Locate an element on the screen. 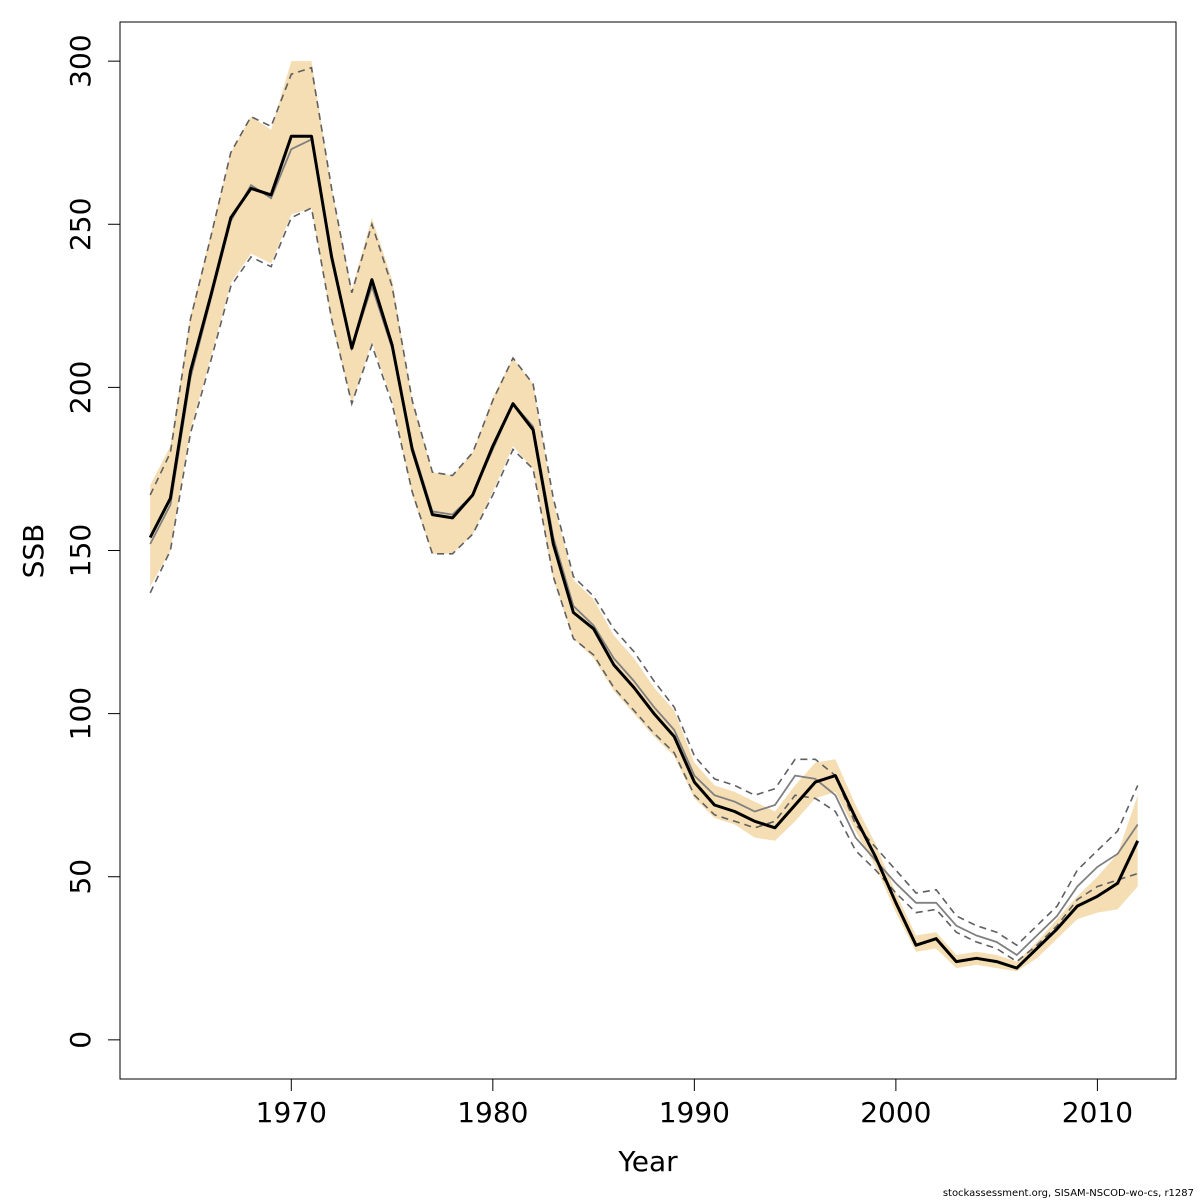 This screenshot has width=1200, height=1200. y-tick-label: 250 is located at coordinates (80, 224).